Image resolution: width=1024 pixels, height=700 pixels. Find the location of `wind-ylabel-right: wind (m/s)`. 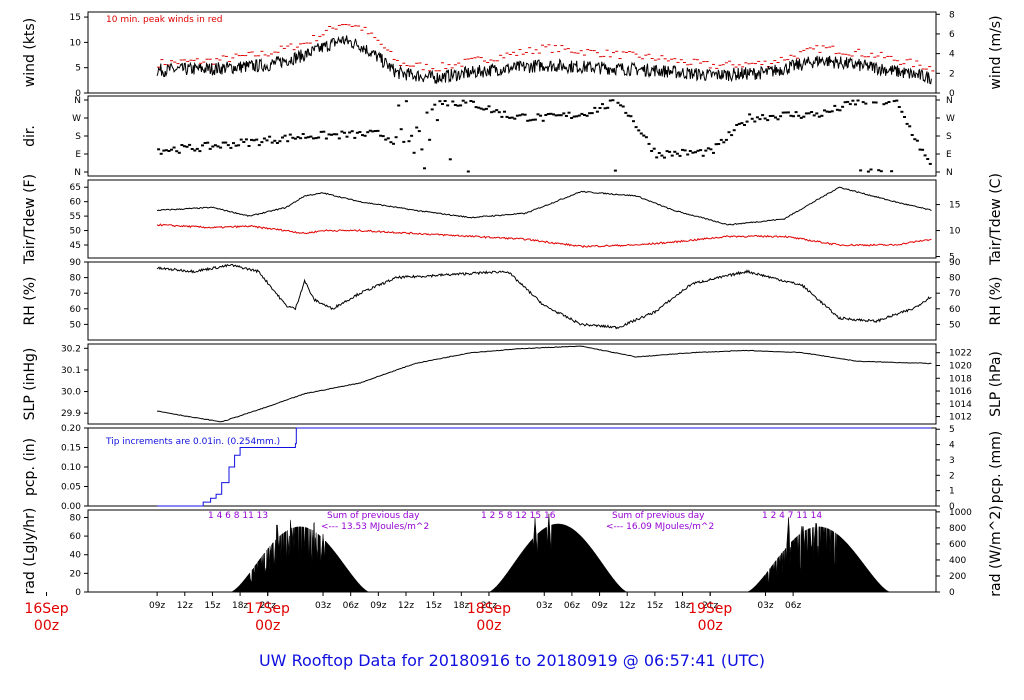

wind-ylabel-right: wind (m/s) is located at coordinates (996, 52).